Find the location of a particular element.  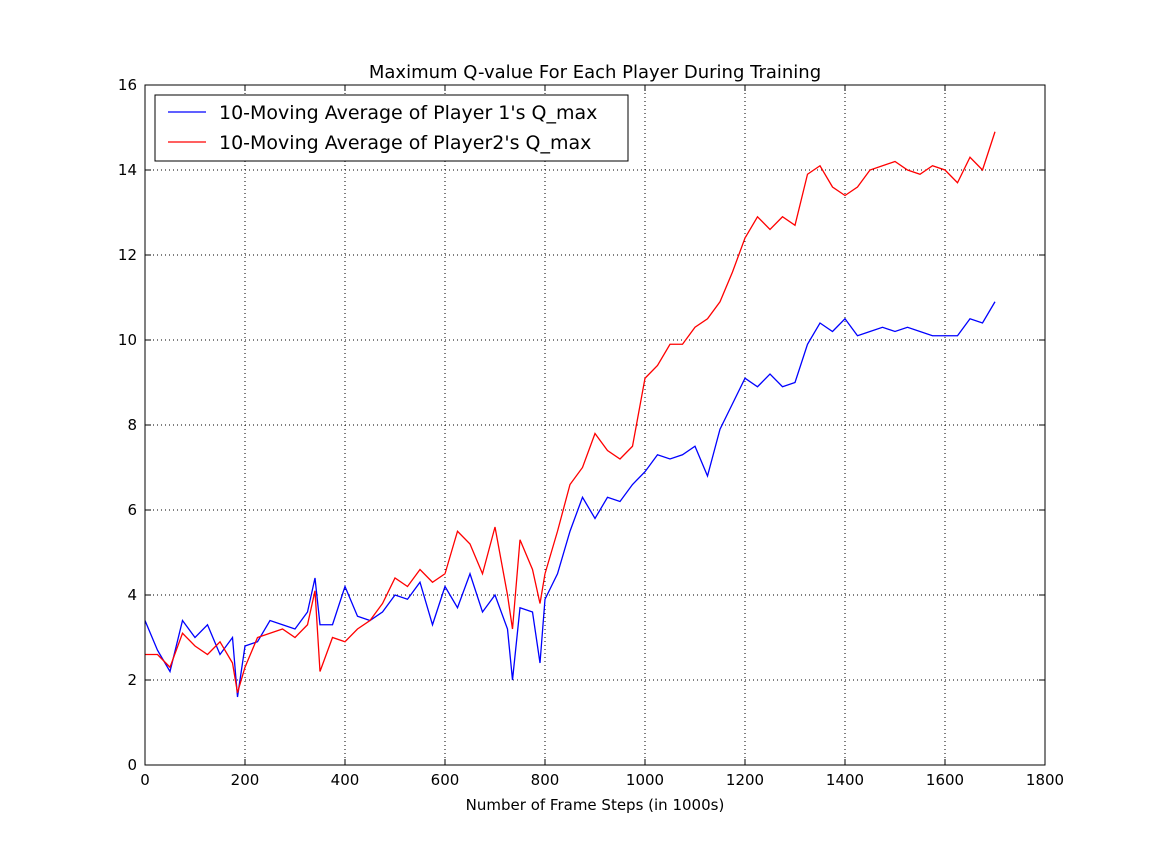

y-tick-label: 4 is located at coordinates (132, 595).